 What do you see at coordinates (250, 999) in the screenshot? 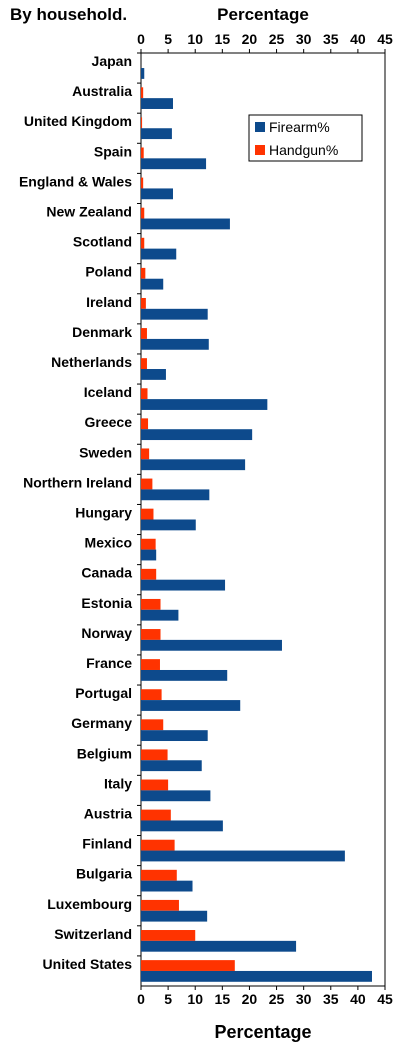
I see `bottom-tick-label: 20` at bounding box center [250, 999].